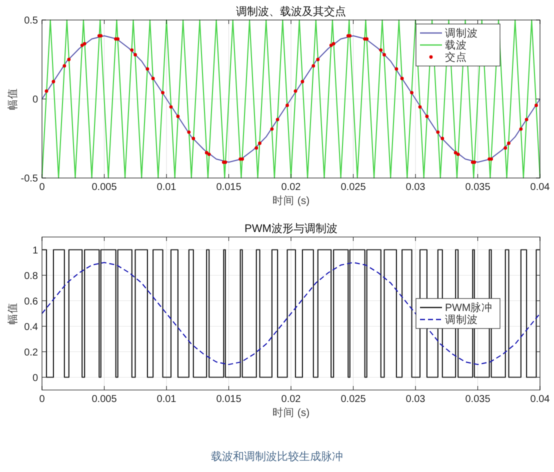  What do you see at coordinates (291, 11) in the screenshot?
I see `chart-title: 调制波、载波及其交点` at bounding box center [291, 11].